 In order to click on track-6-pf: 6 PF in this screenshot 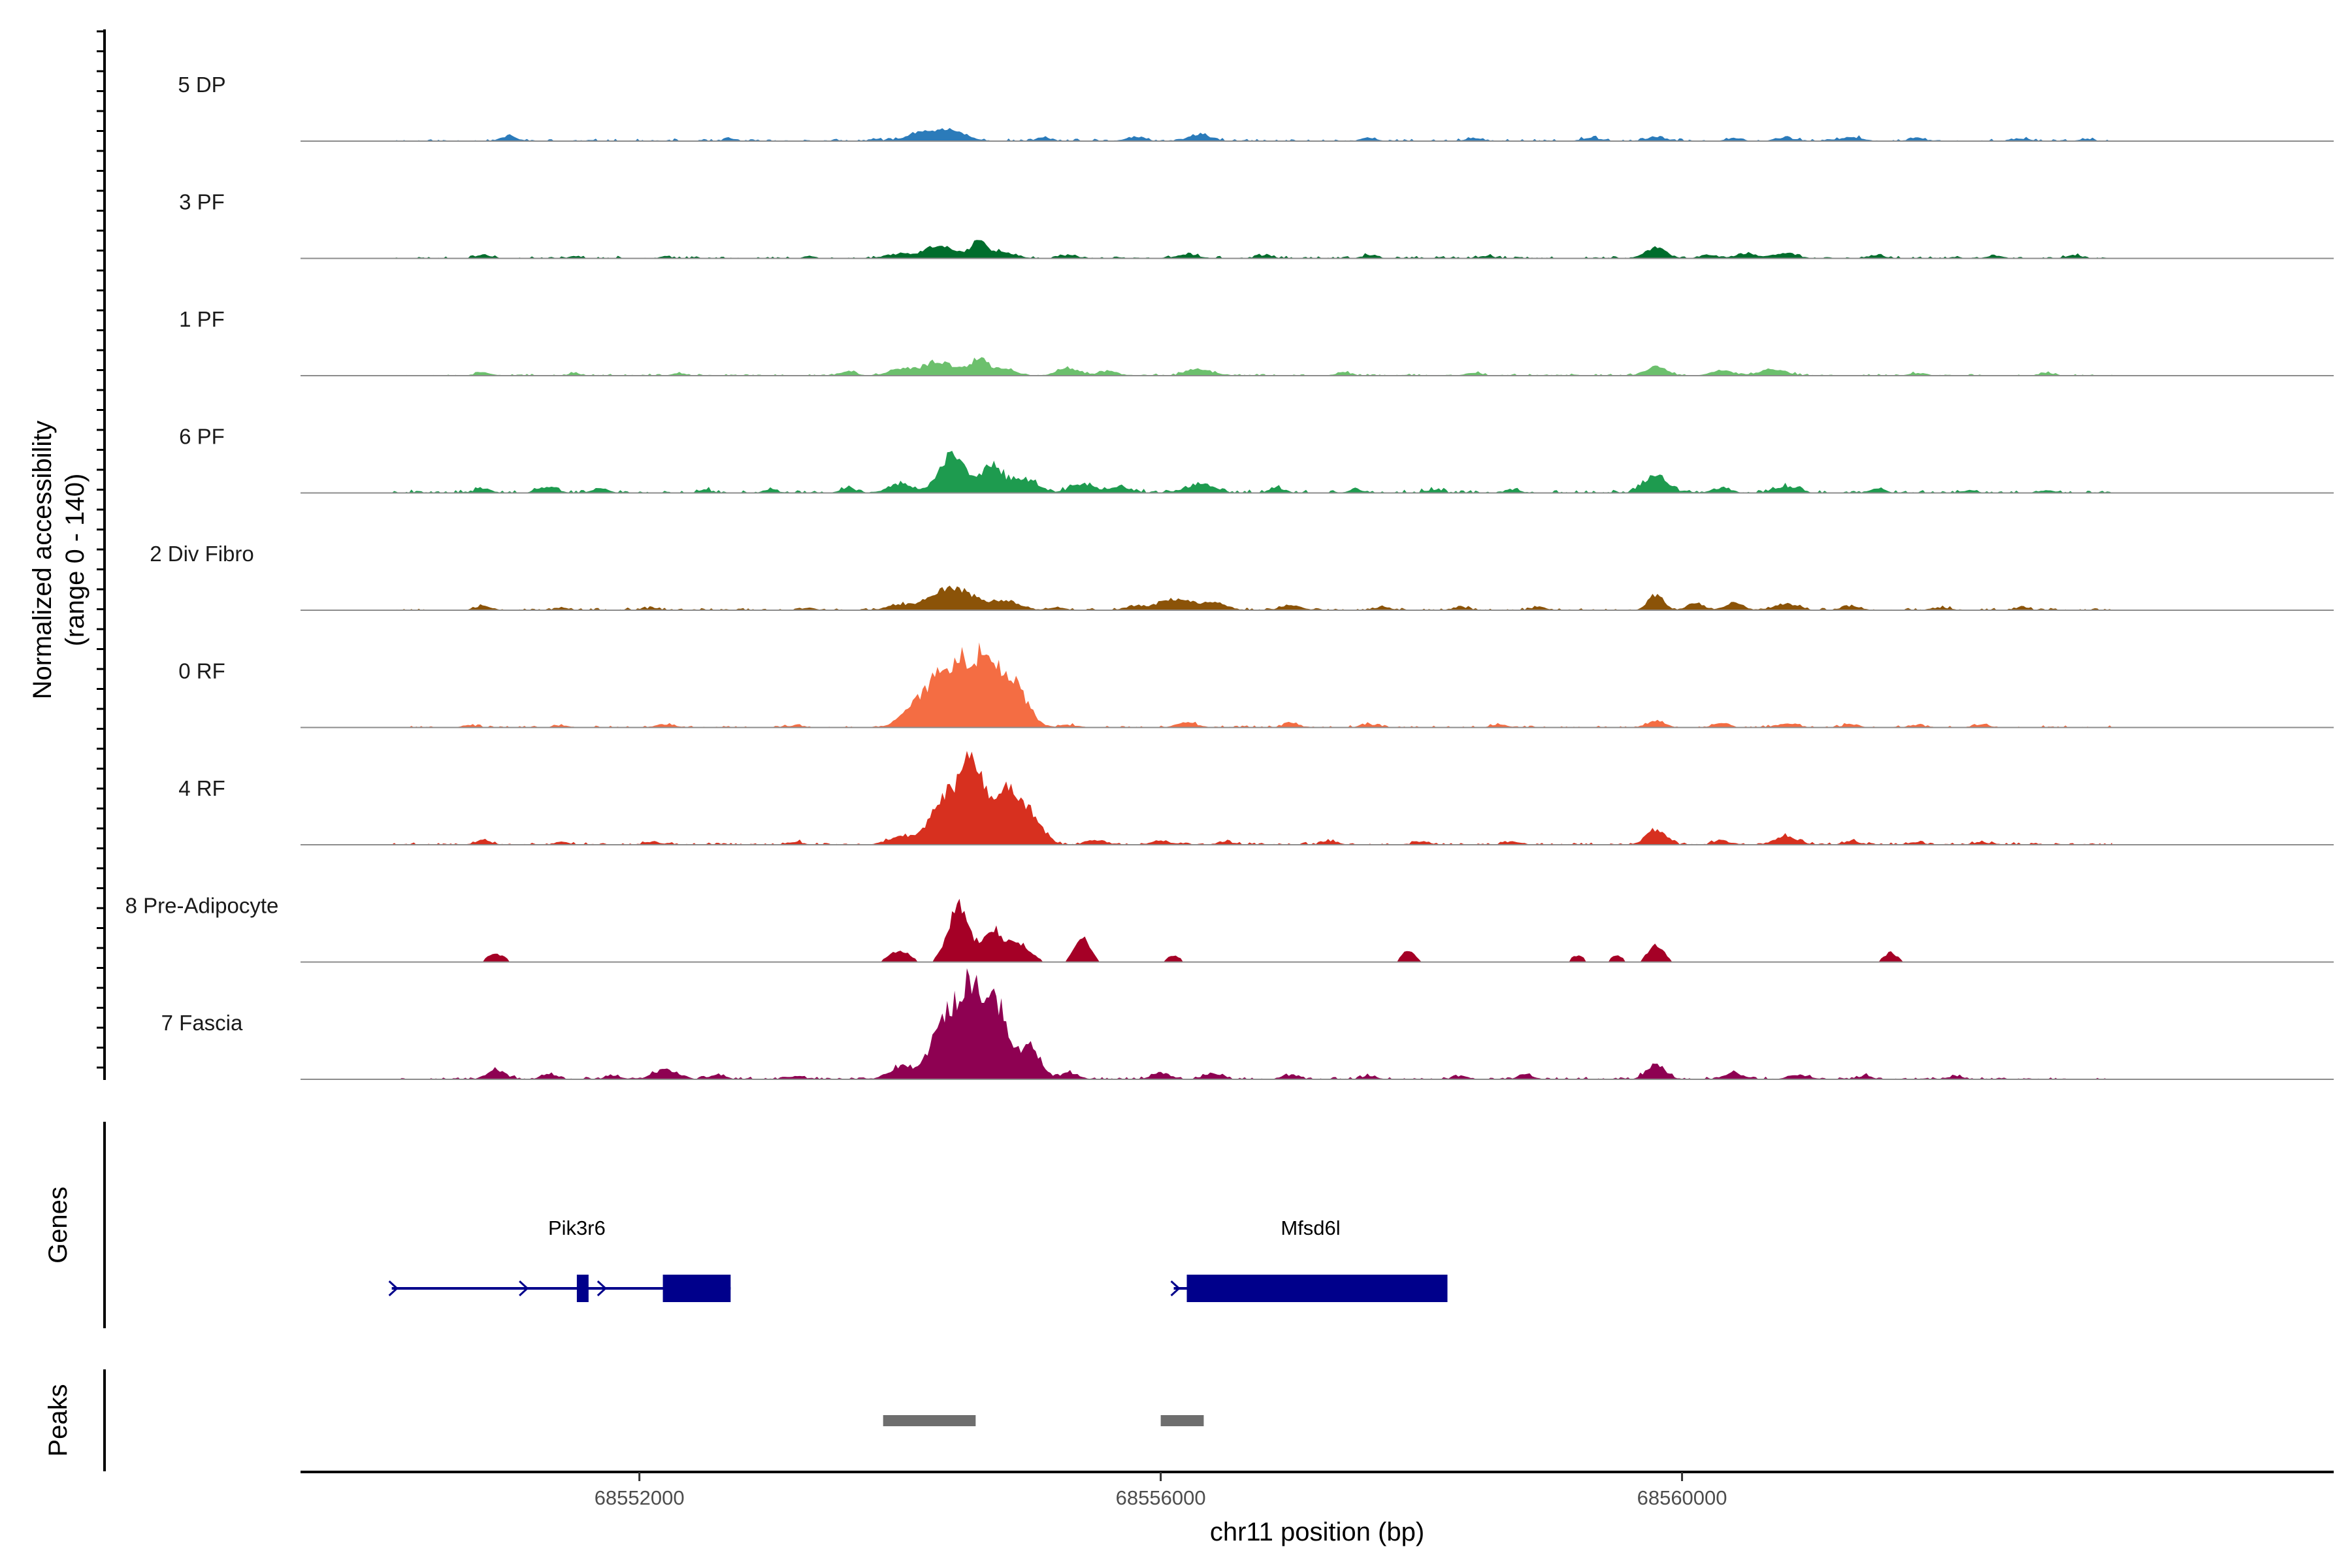, I will do `click(1256, 459)`.